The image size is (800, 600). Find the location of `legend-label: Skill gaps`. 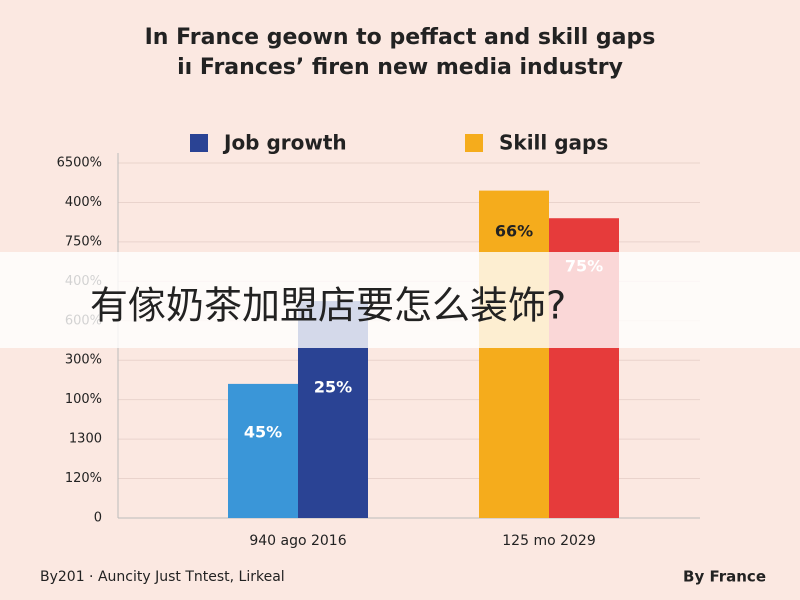

legend-label: Skill gaps is located at coordinates (553, 143).